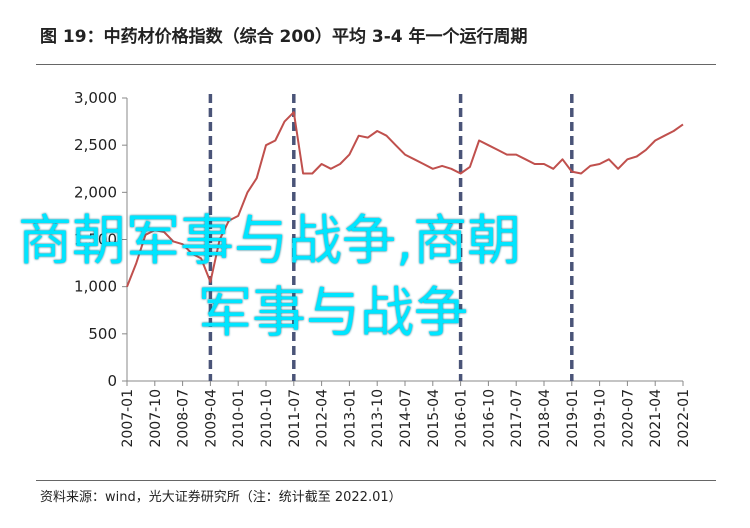 Image resolution: width=750 pixels, height=528 pixels. I want to click on y-tick-label: 500, so click(102, 334).